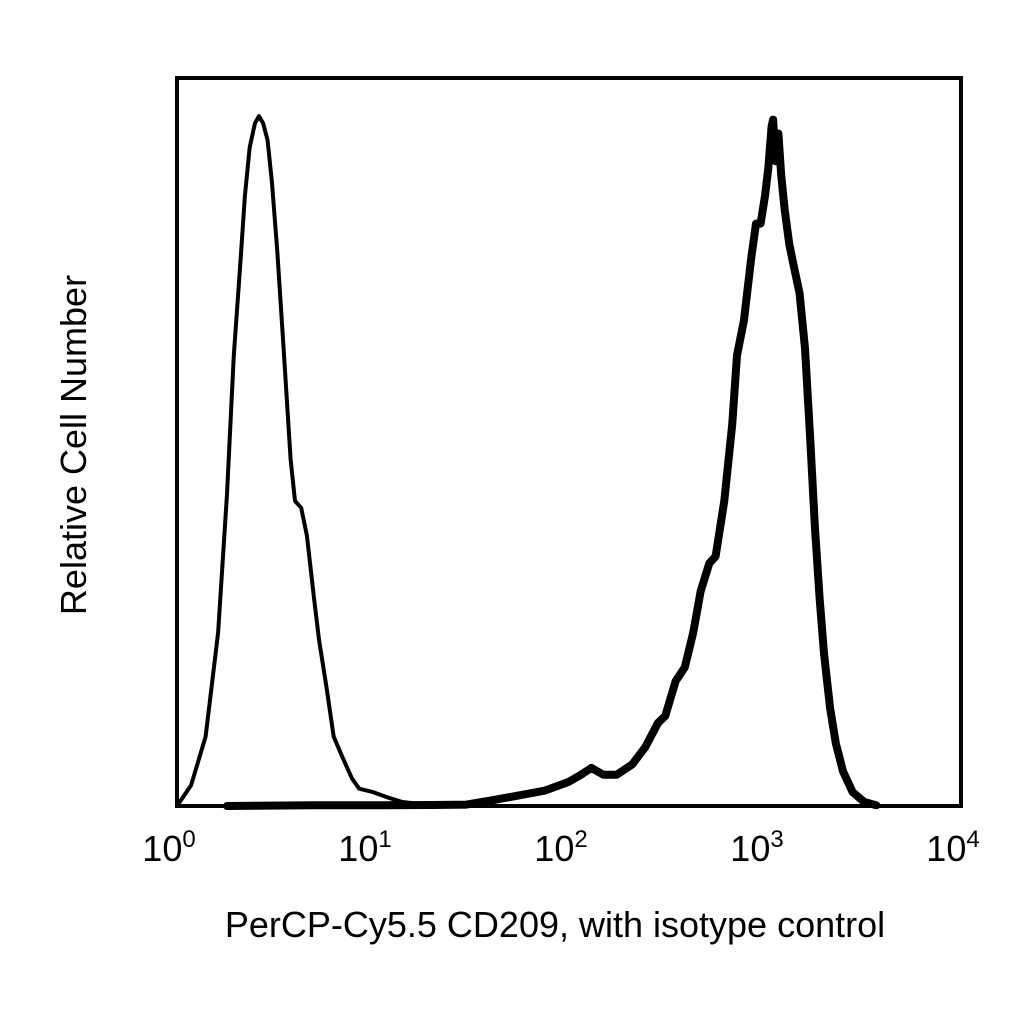  I want to click on x-axis-tick-labels: 10⁰ 10¹ 10² 10³ 10⁴, so click(560, 847).